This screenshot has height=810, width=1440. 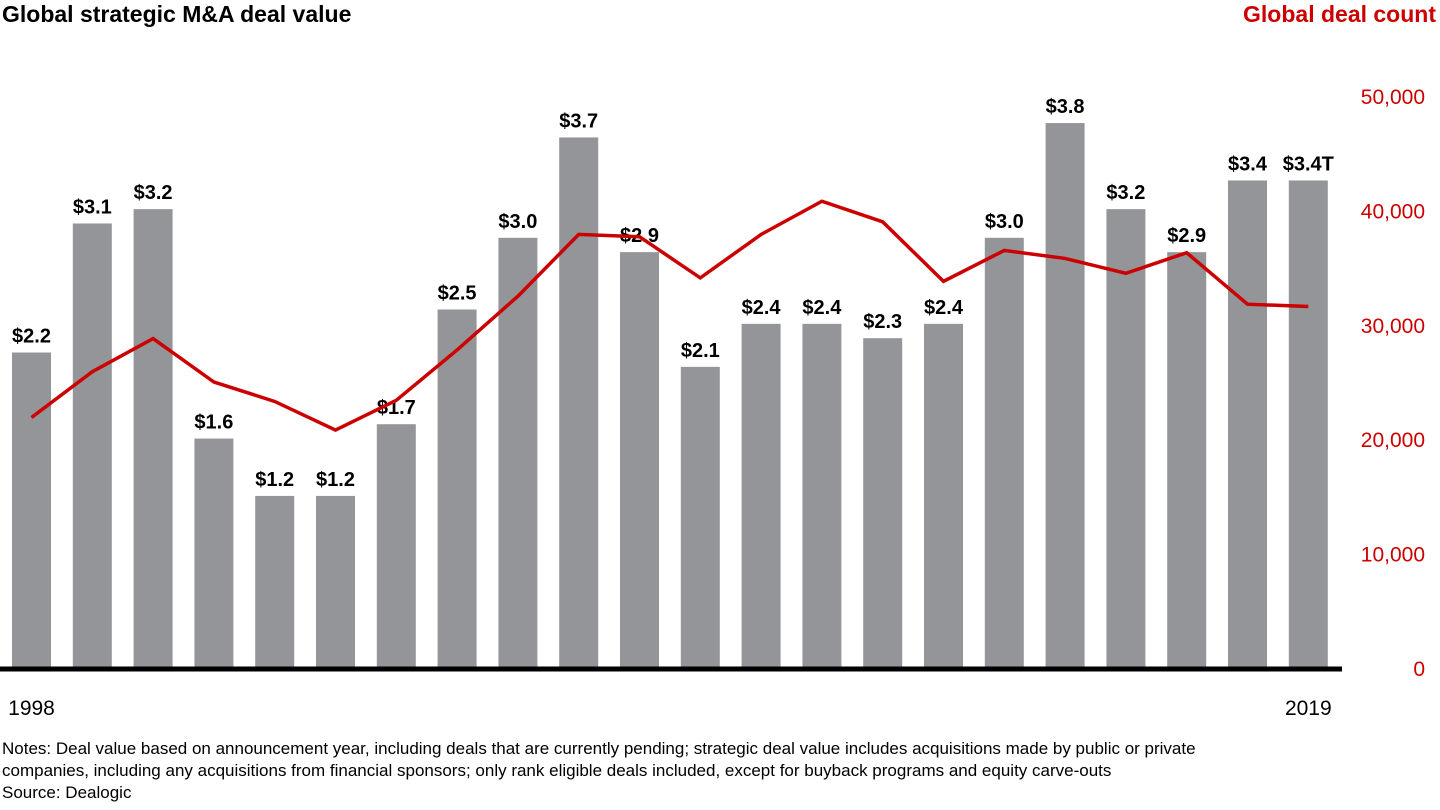 What do you see at coordinates (1004, 453) in the screenshot?
I see `bar-2014` at bounding box center [1004, 453].